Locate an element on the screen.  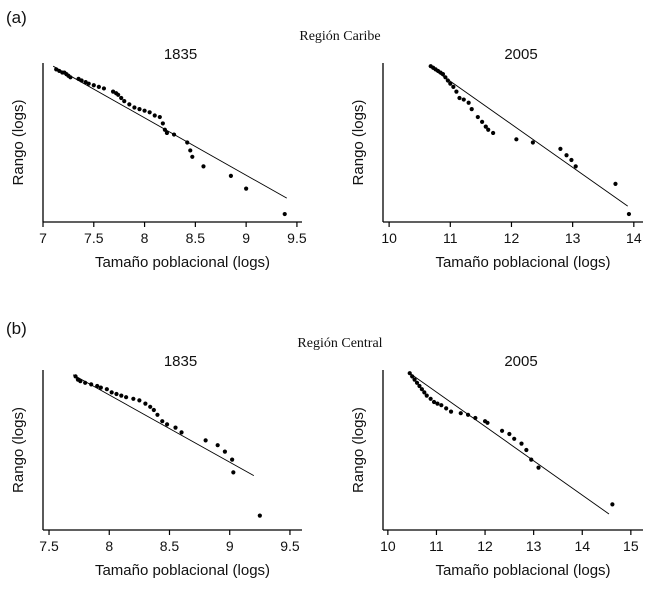
x-tick-label: 14 is located at coordinates (634, 238).